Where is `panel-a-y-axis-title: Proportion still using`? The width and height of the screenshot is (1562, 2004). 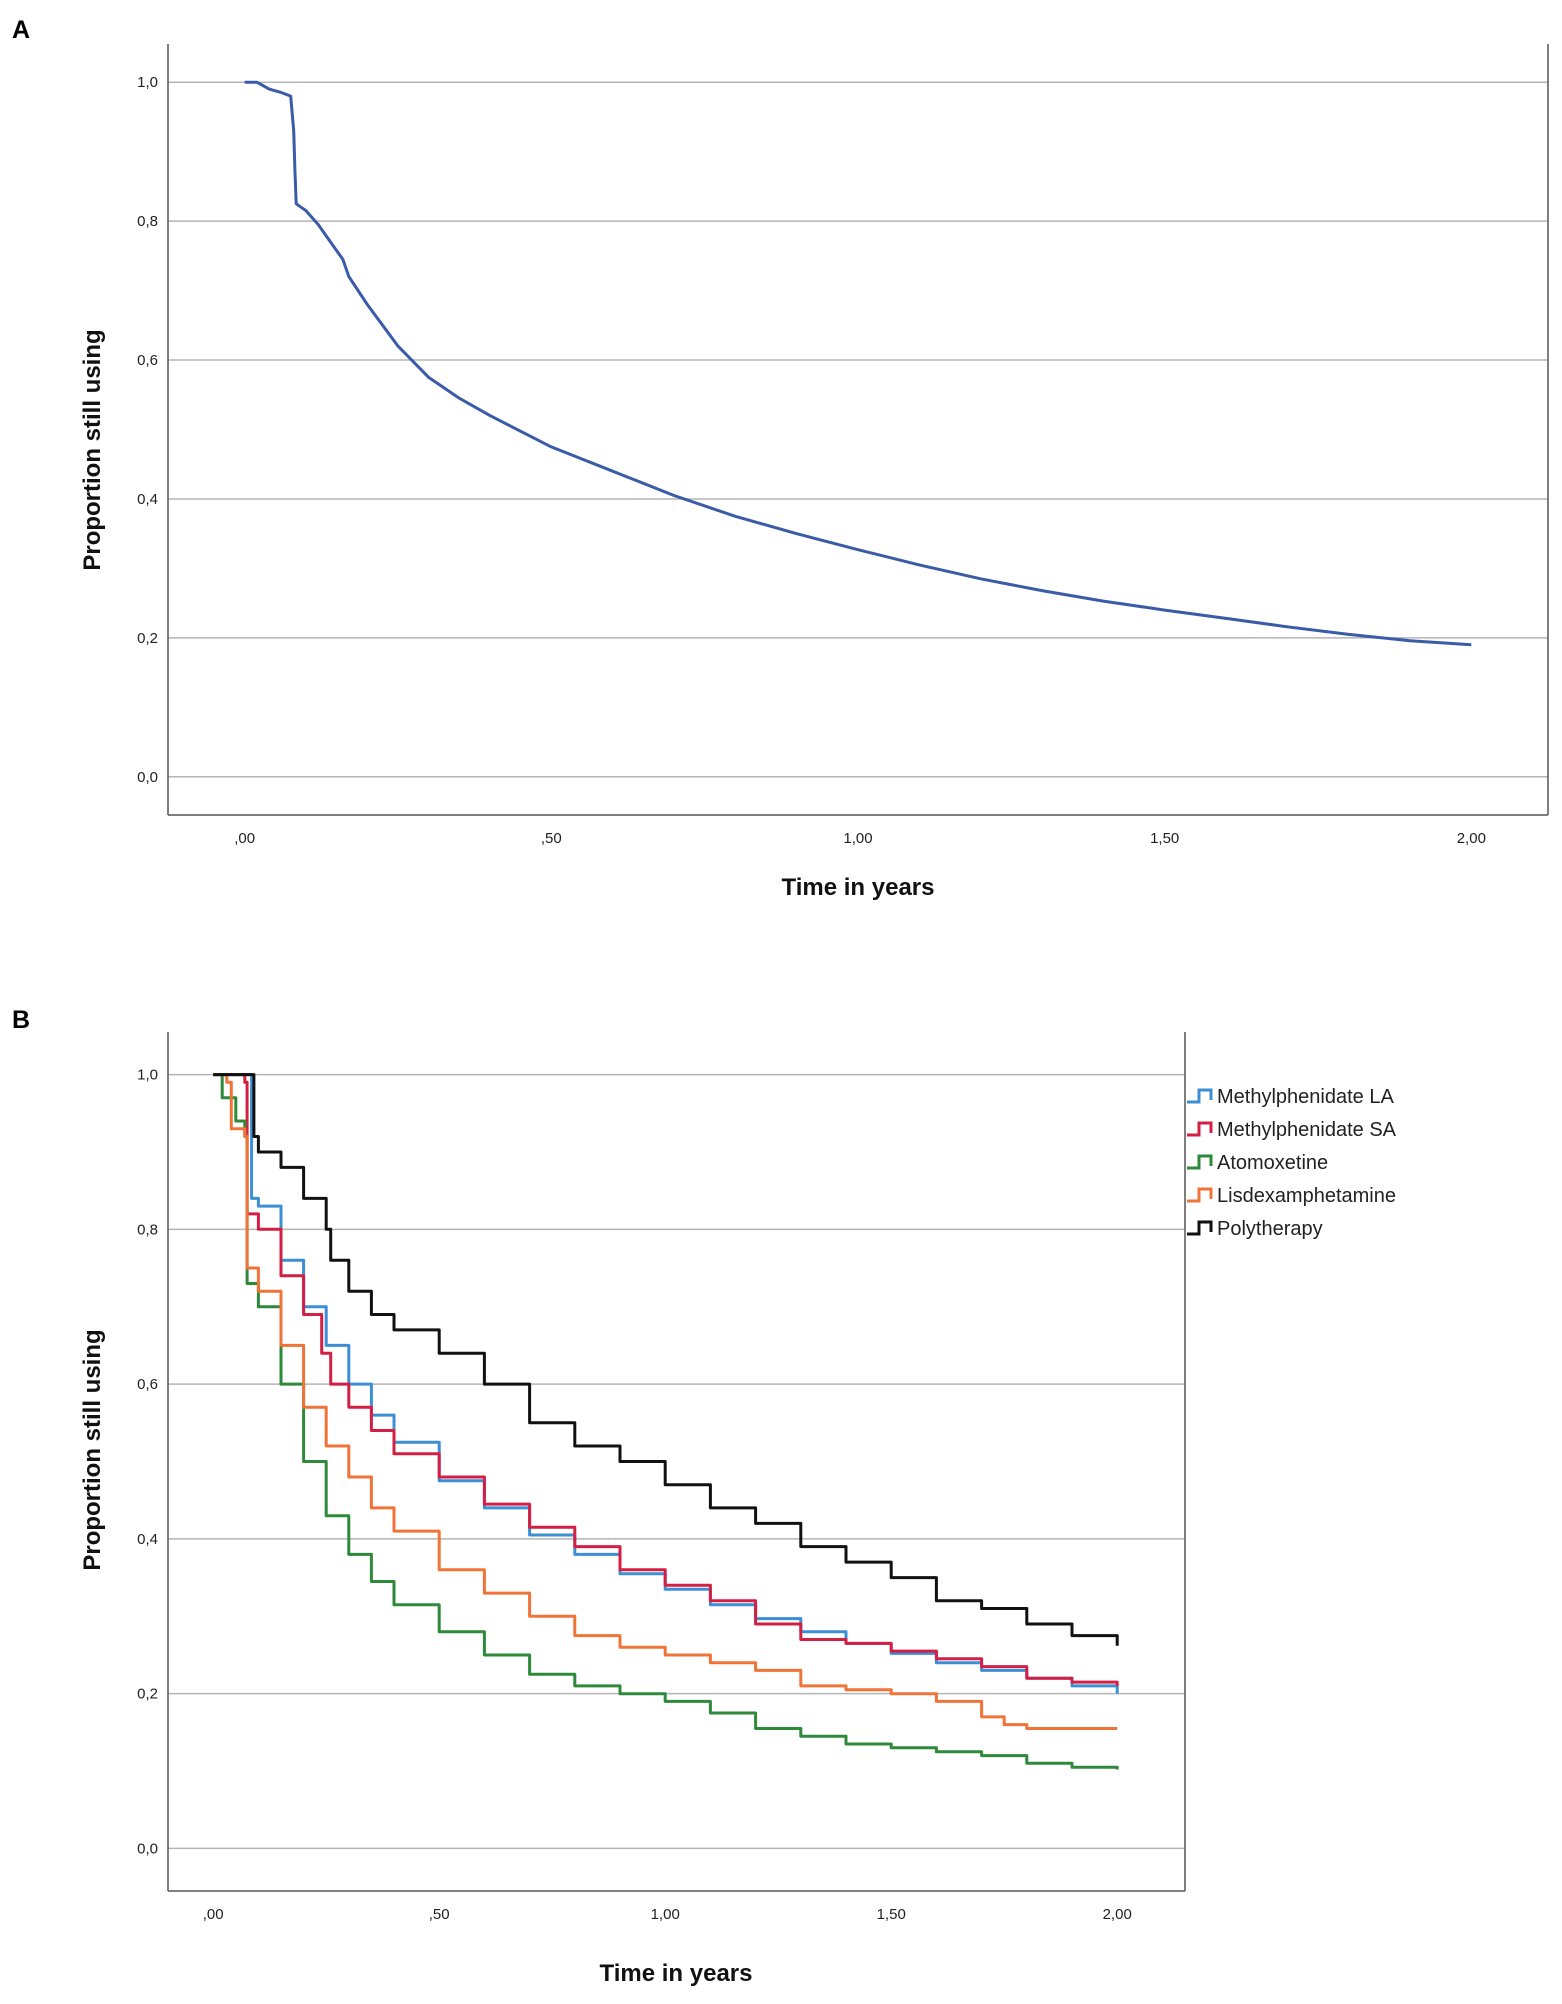 panel-a-y-axis-title: Proportion still using is located at coordinates (92, 449).